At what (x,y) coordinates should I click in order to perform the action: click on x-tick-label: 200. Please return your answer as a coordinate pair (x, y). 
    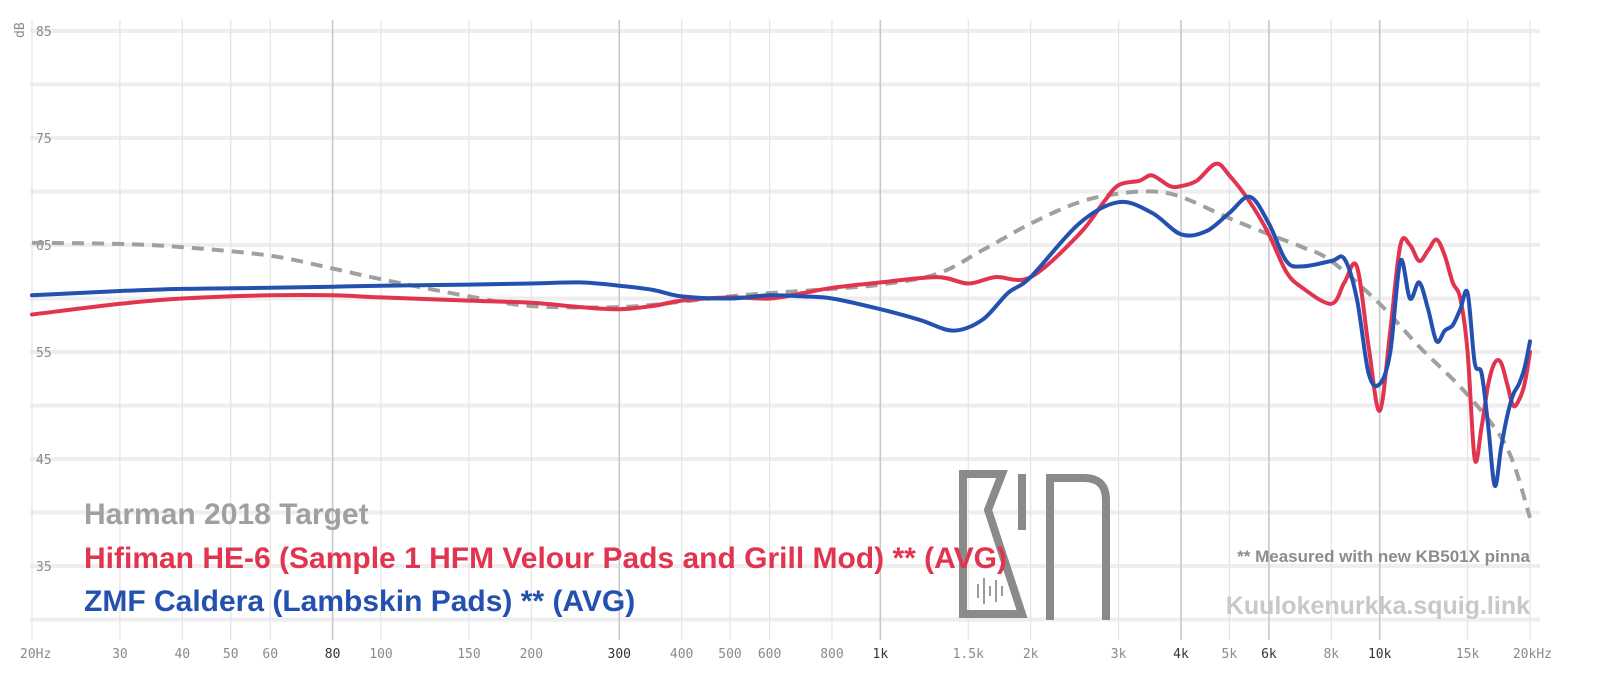
    Looking at the image, I should click on (531, 654).